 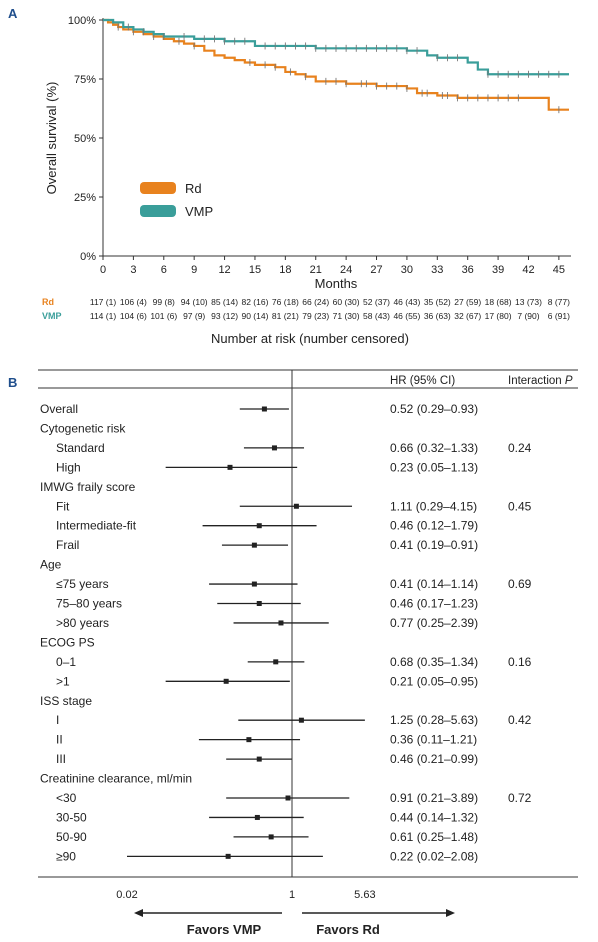 I want to click on forest-row-label: >80 years, so click(x=82, y=623).